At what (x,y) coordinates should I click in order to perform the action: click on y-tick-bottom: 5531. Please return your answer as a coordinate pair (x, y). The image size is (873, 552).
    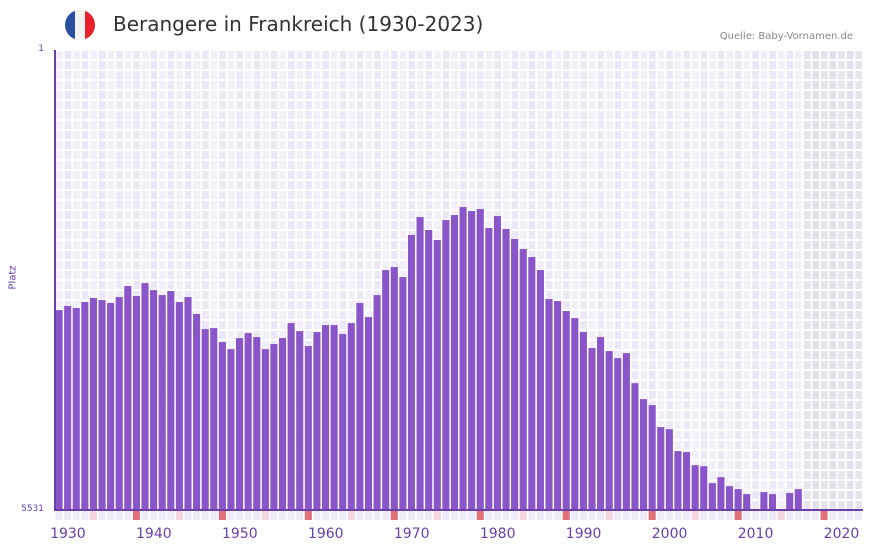
    Looking at the image, I should click on (32, 509).